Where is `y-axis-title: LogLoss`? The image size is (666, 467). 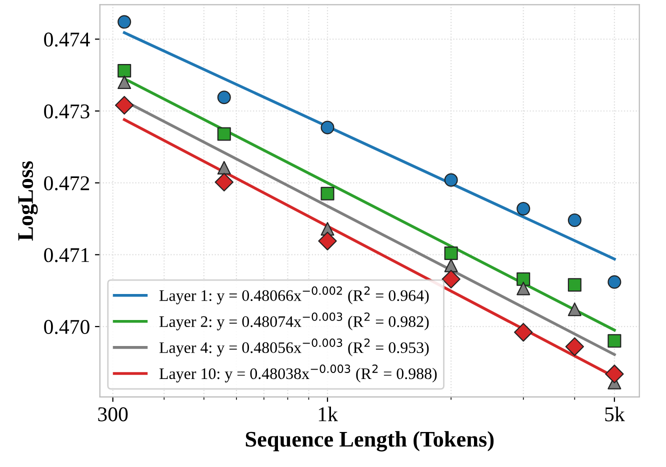 y-axis-title: LogLoss is located at coordinates (28, 201).